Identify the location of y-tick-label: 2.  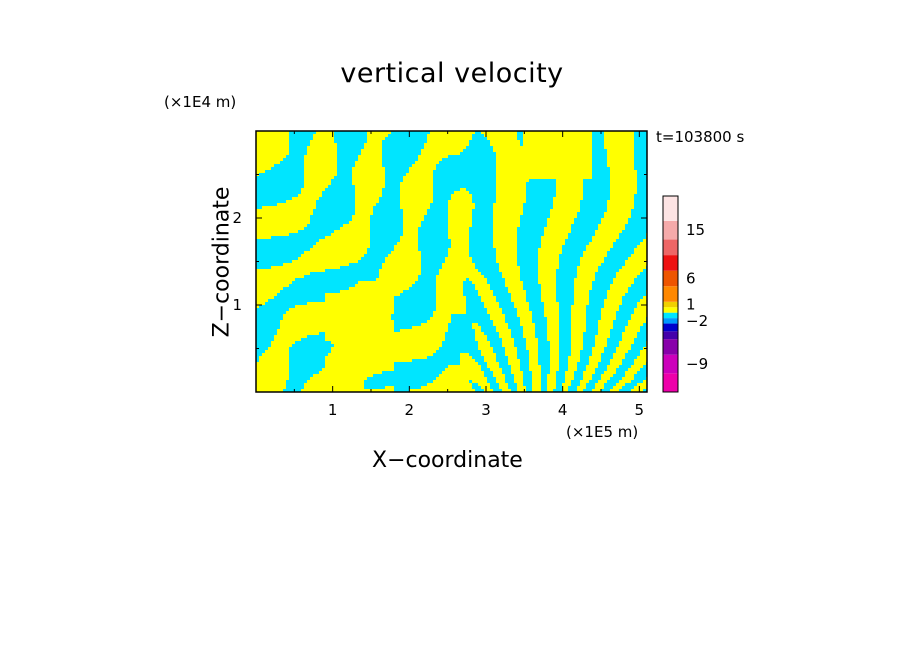
(237, 218).